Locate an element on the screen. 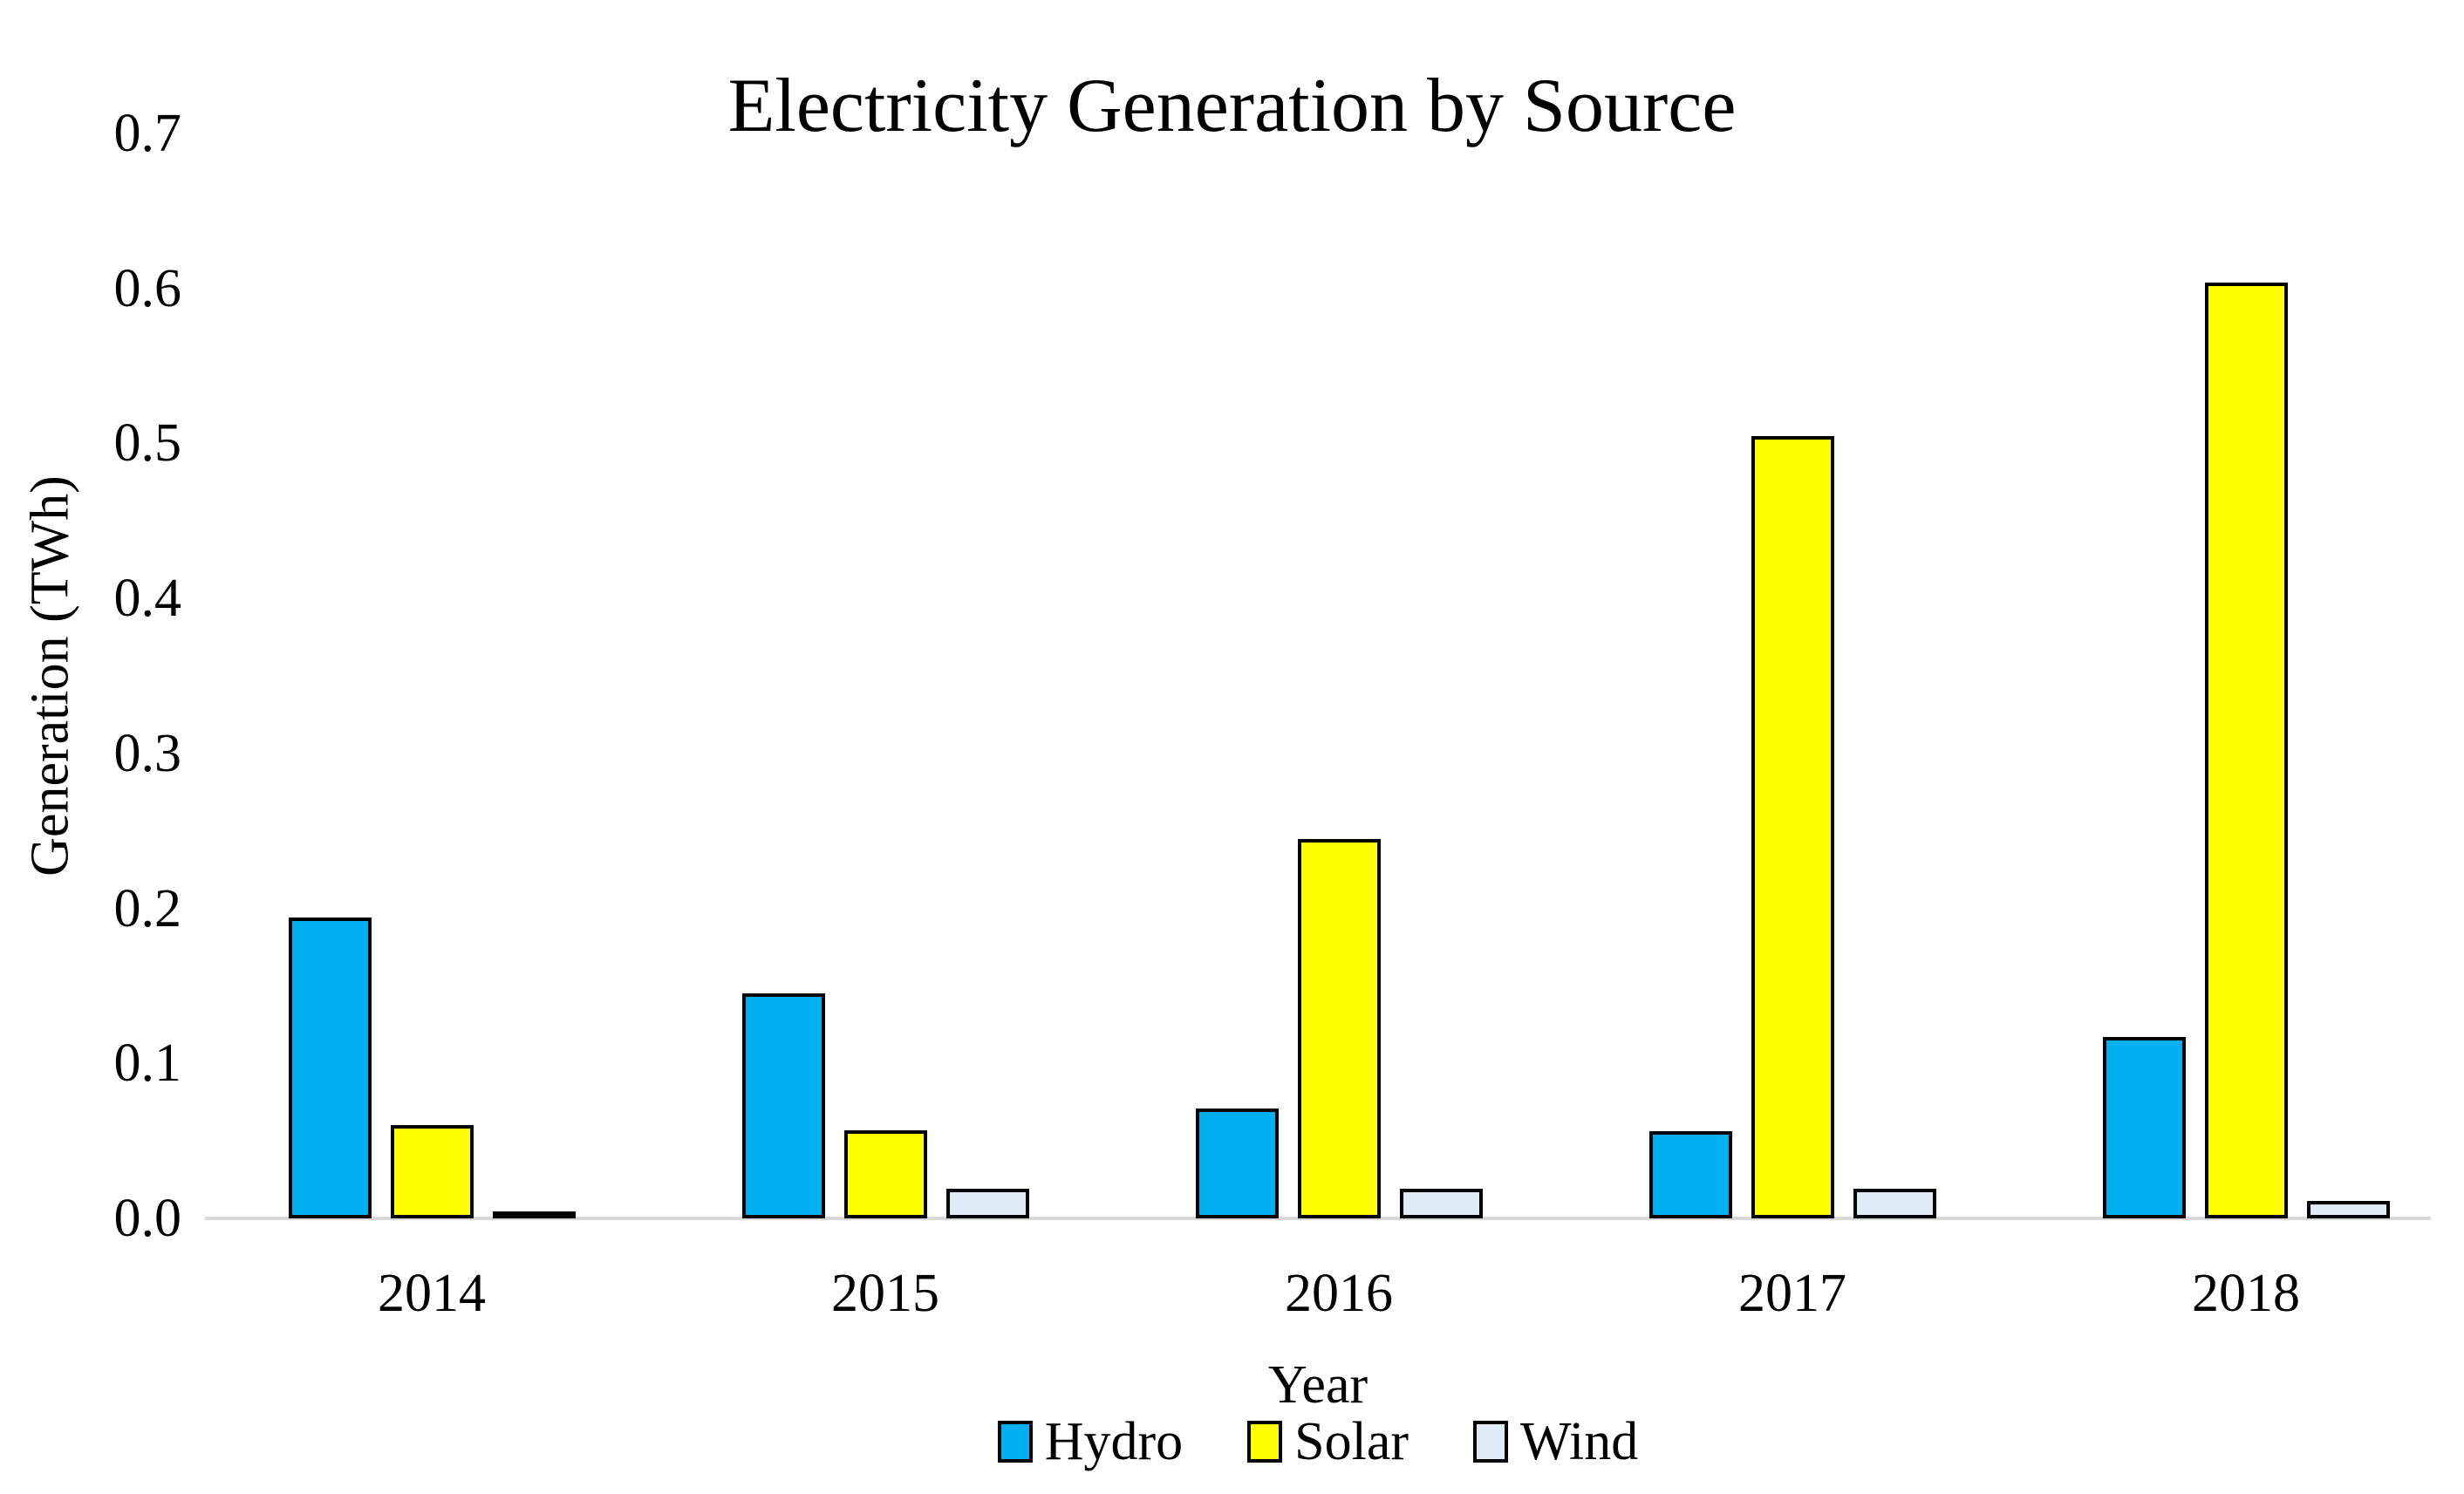 The image size is (2464, 1494). chart-title: Electricity Generation by Source is located at coordinates (1232, 106).